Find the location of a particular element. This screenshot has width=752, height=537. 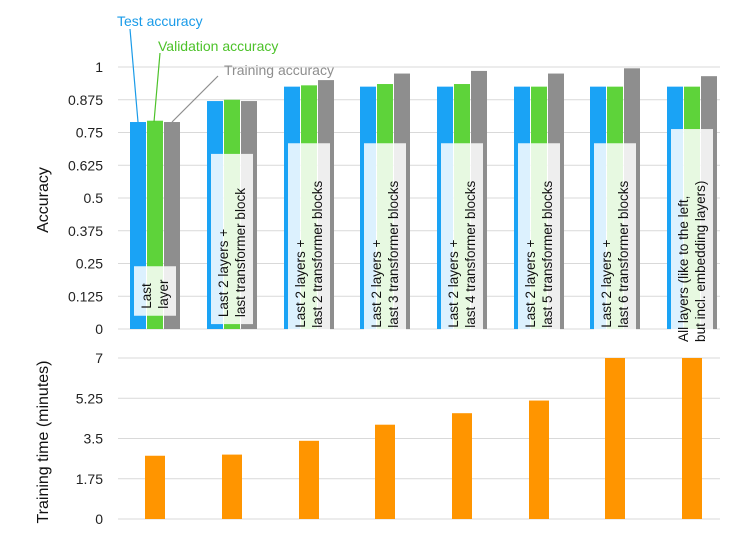

category-label-line-1-2: layer is located at coordinates (163, 294).